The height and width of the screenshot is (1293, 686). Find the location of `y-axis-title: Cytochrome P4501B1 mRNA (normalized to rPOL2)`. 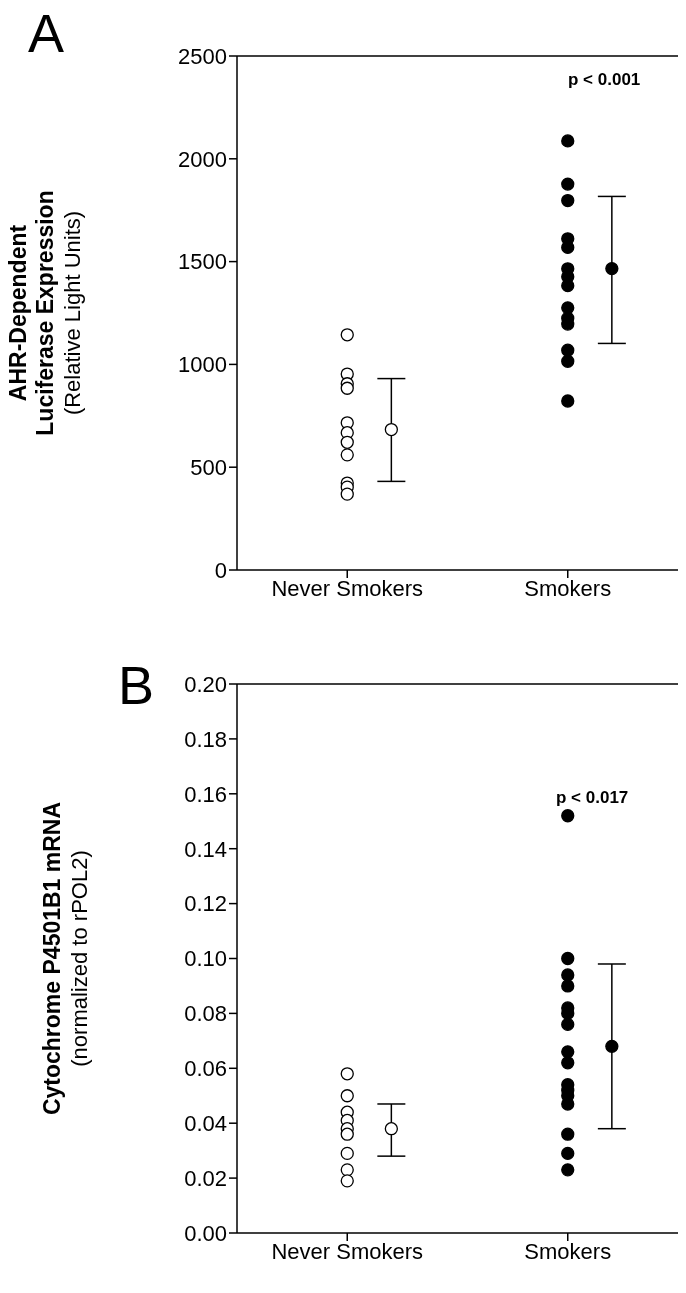

y-axis-title: Cytochrome P4501B1 mRNA (normalized to rPOL2) is located at coordinates (65, 958).